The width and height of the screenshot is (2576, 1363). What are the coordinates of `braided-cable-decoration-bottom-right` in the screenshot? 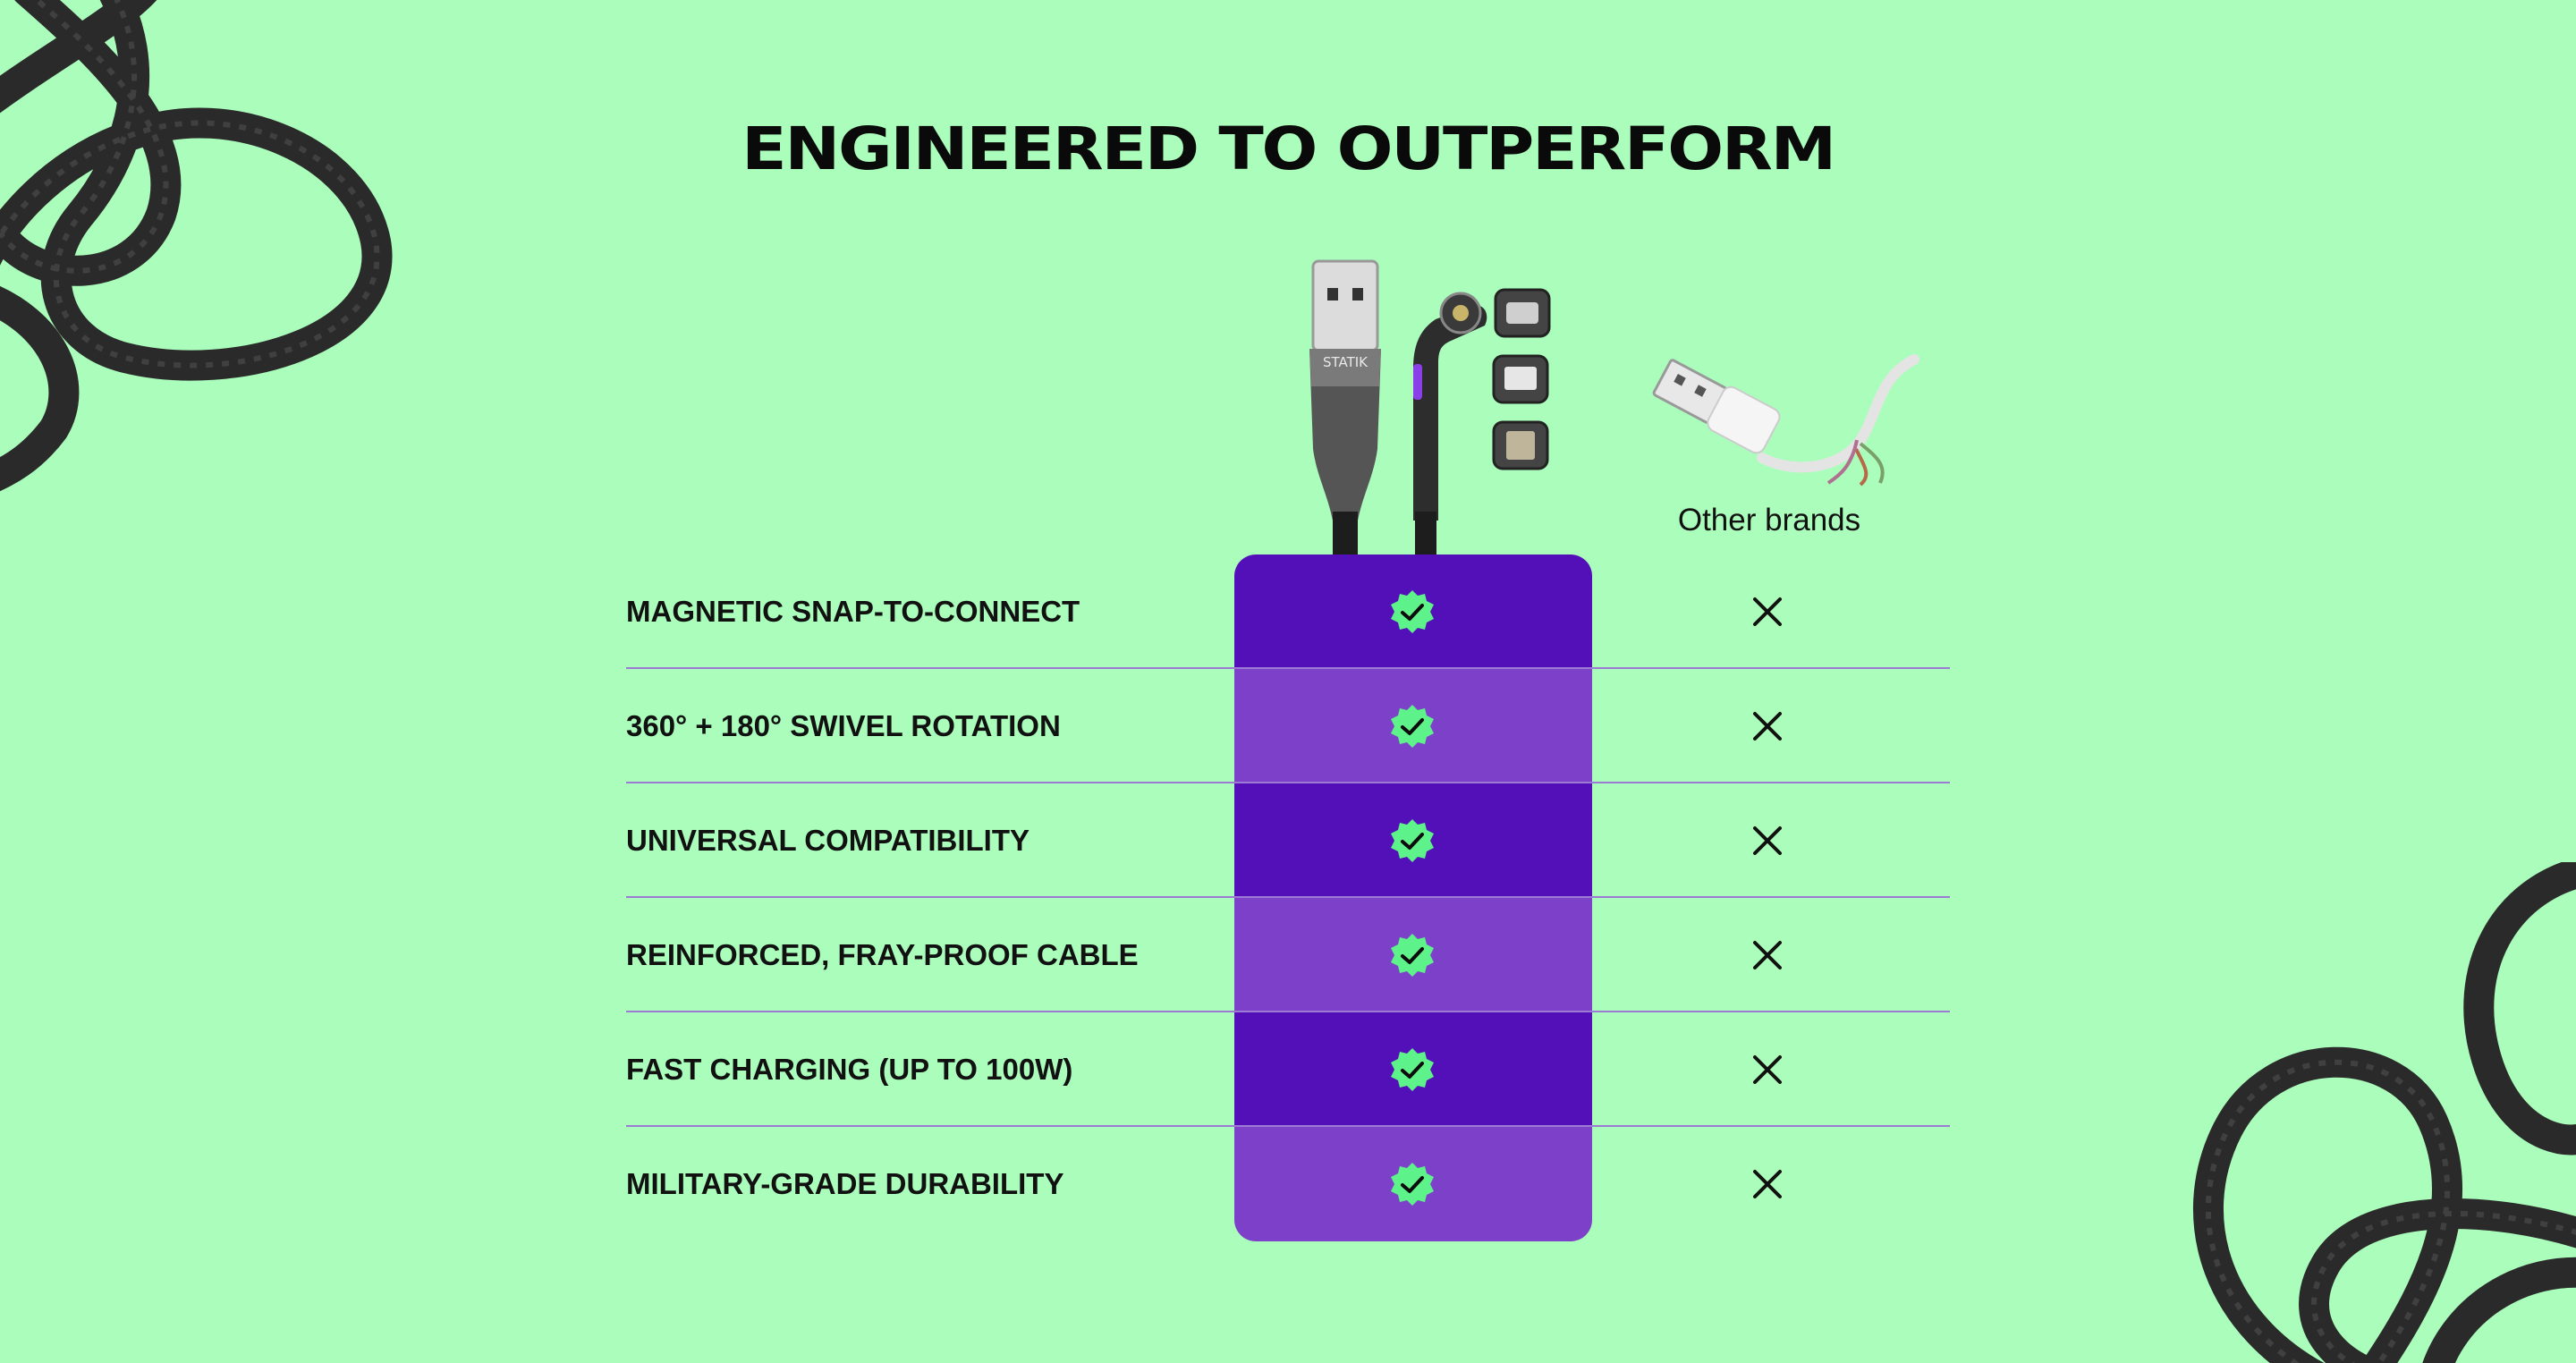 It's located at (2384, 1112).